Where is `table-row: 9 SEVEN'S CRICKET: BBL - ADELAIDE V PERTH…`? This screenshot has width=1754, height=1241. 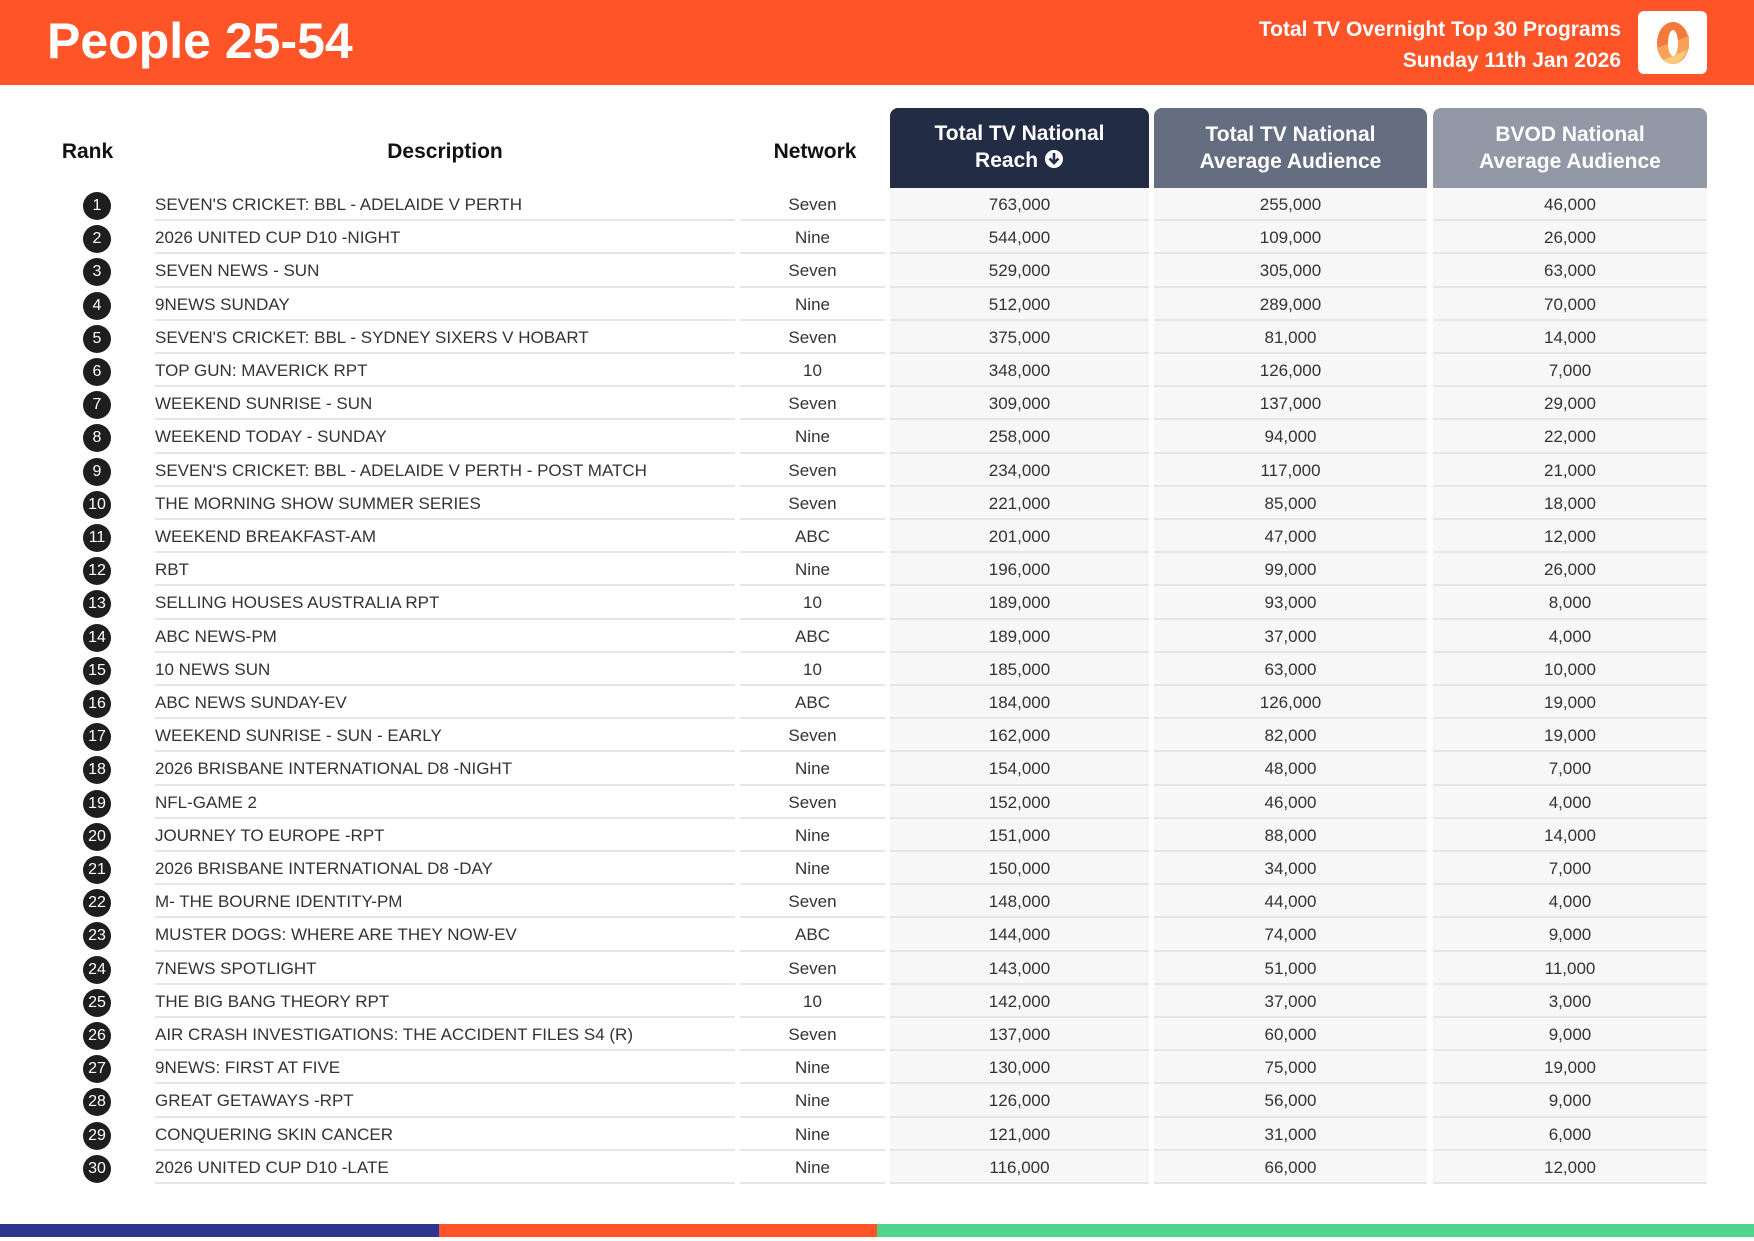 table-row: 9 SEVEN'S CRICKET: BBL - ADELAIDE V PERTH… is located at coordinates (877, 470).